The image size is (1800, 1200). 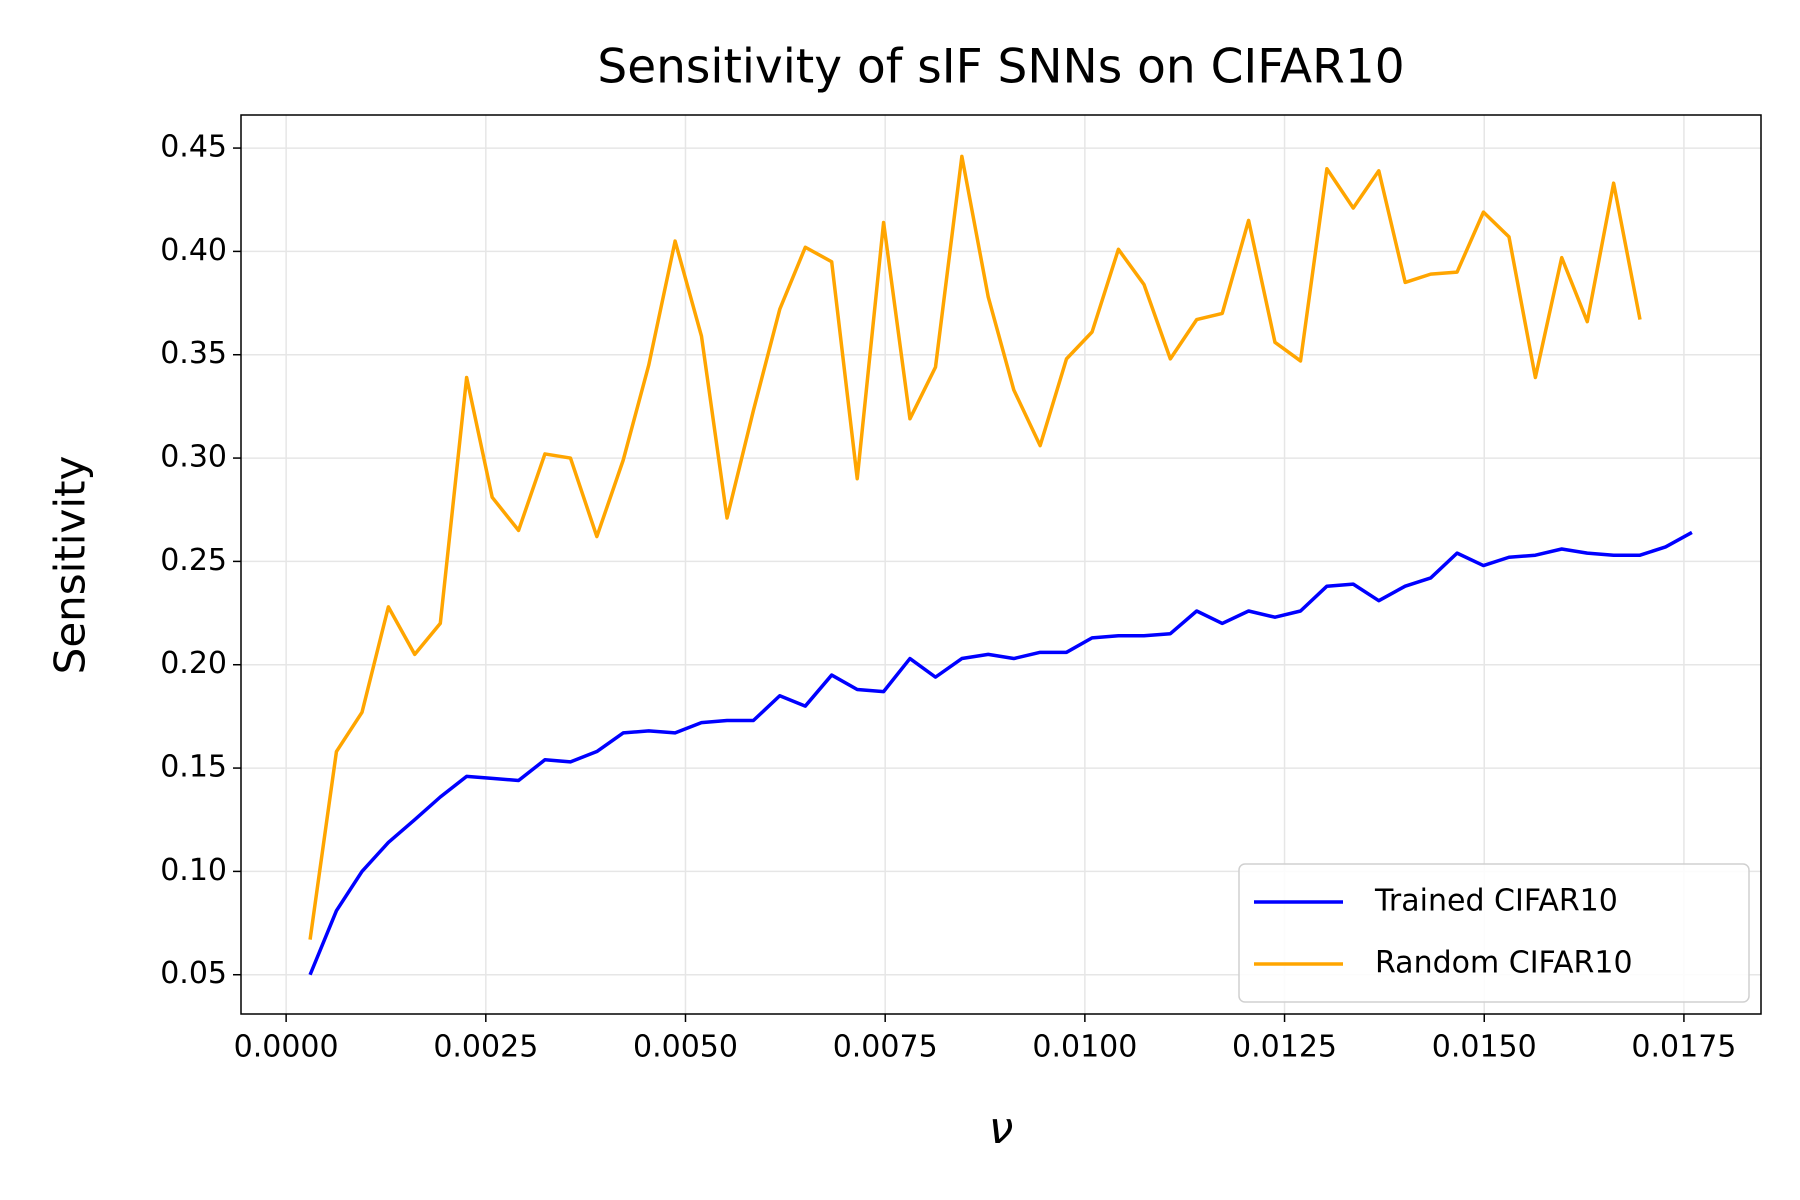 What do you see at coordinates (193, 147) in the screenshot?
I see `y-tick-label: 0.45` at bounding box center [193, 147].